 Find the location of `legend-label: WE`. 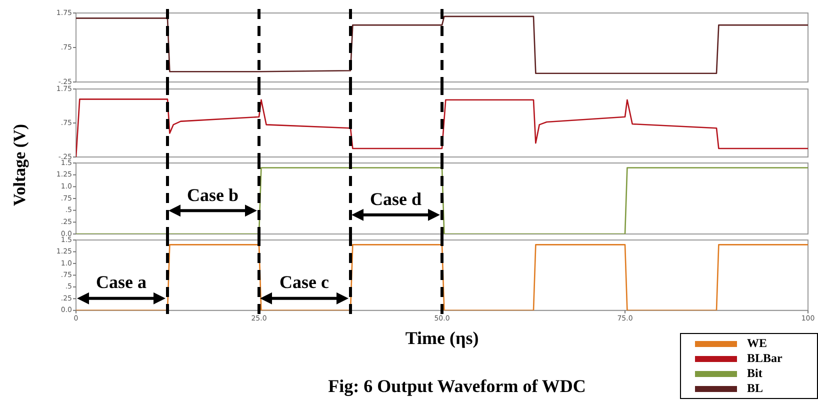

legend-label: WE is located at coordinates (757, 343).